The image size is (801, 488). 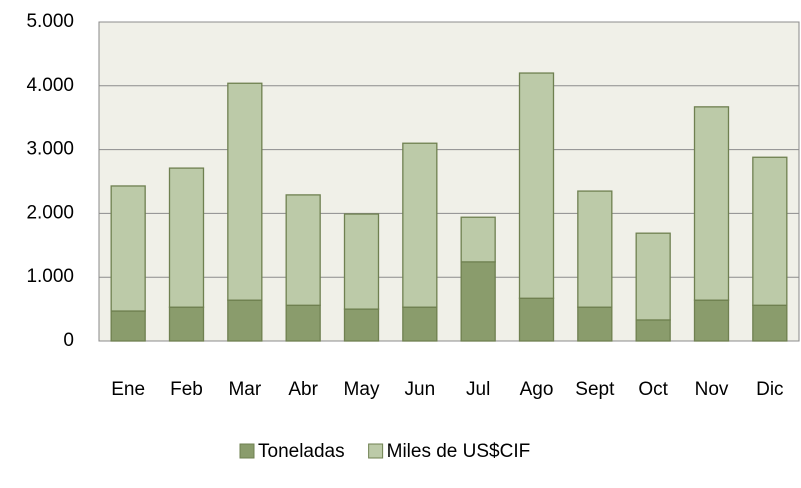 I want to click on y-tick-label: 1.000, so click(x=50, y=276).